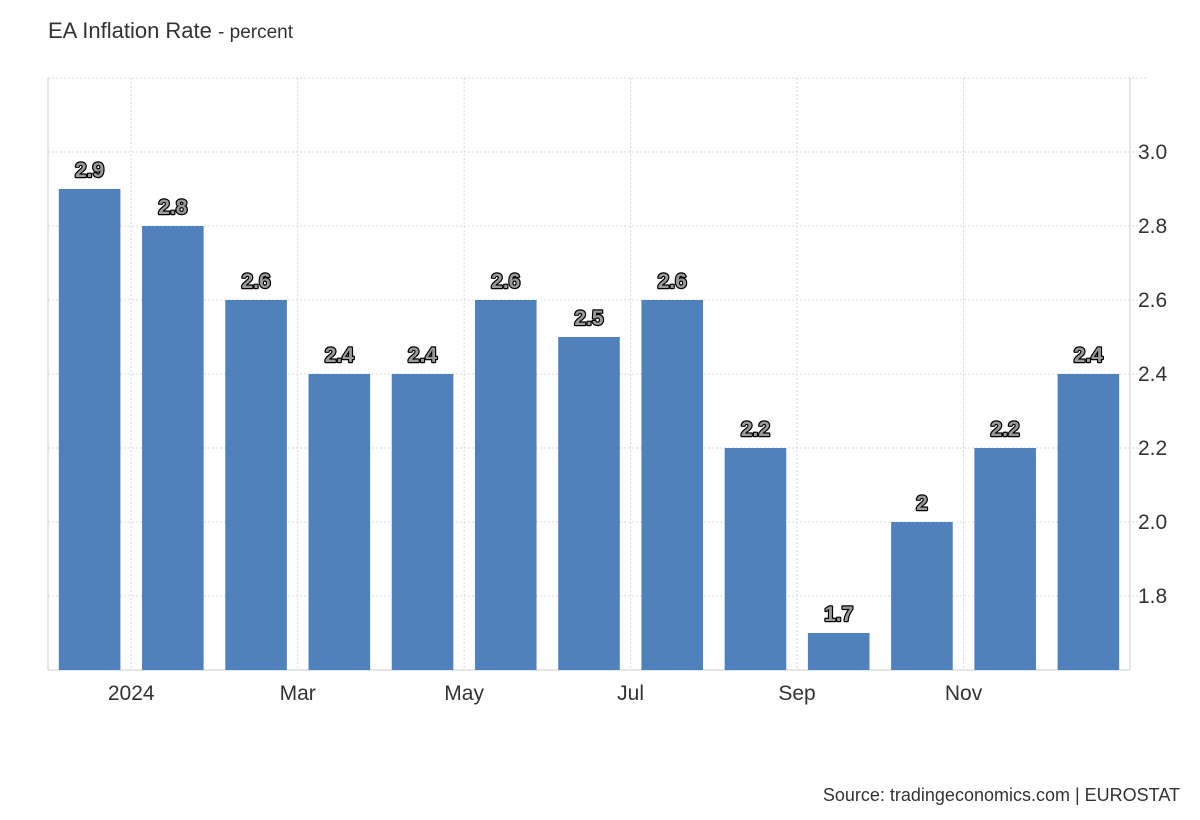  What do you see at coordinates (589, 318) in the screenshot?
I see `data-label: 2.5` at bounding box center [589, 318].